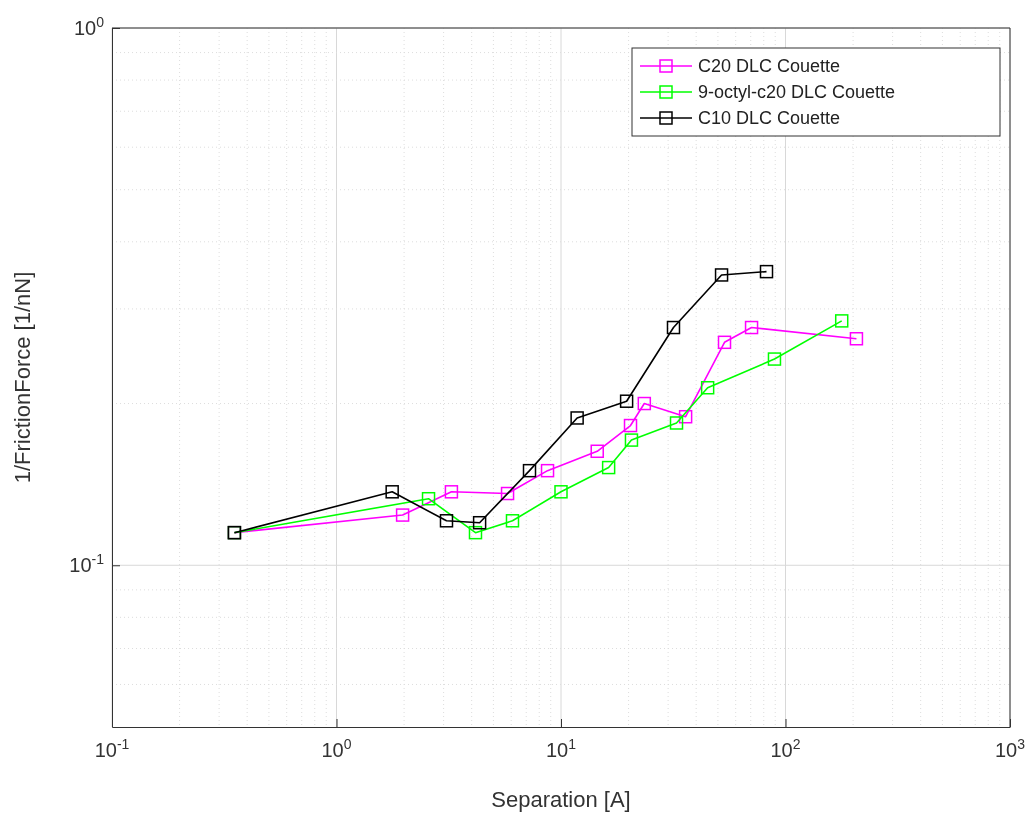 Image resolution: width=1031 pixels, height=824 pixels. Describe the element at coordinates (797, 92) in the screenshot. I see `legend-label: 9-octyl-c20 DLC Couette` at that location.